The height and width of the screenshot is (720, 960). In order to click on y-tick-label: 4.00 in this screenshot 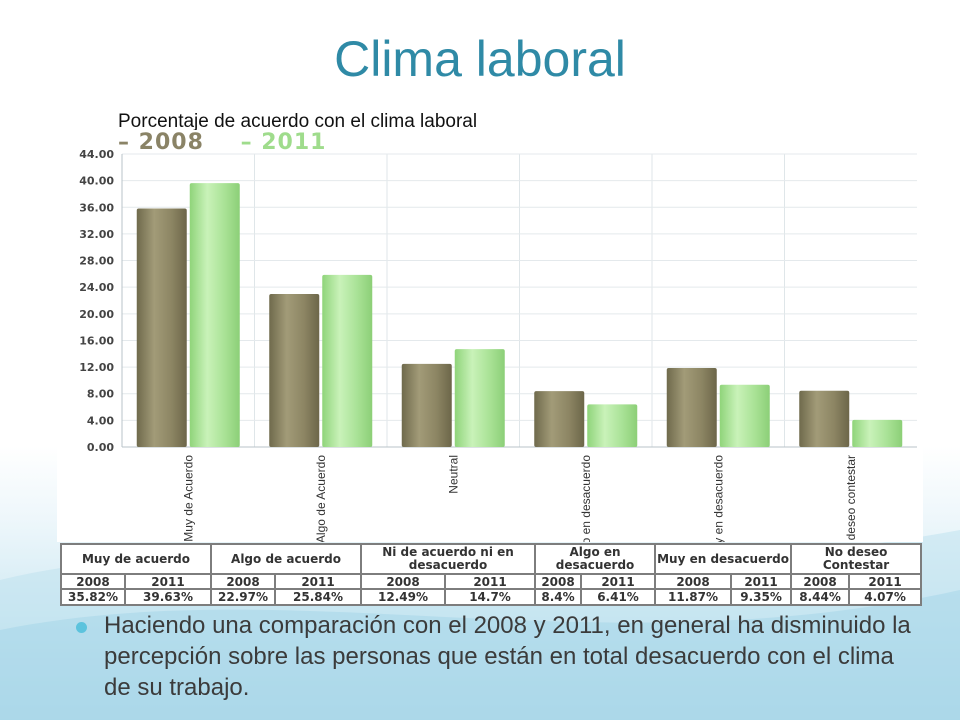, I will do `click(100, 420)`.